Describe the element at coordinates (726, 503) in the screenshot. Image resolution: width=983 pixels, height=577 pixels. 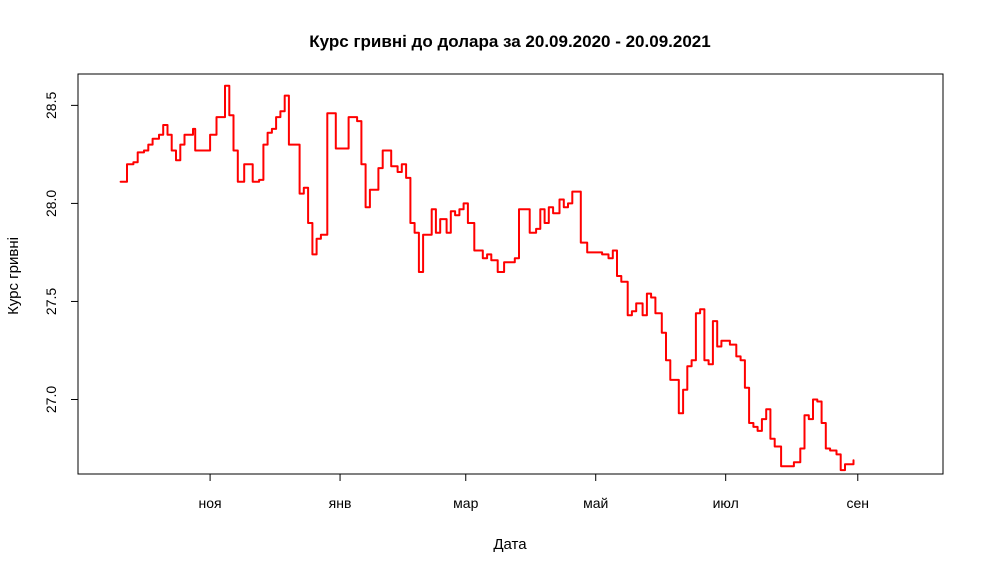
I see `x-tick-label: июл` at that location.